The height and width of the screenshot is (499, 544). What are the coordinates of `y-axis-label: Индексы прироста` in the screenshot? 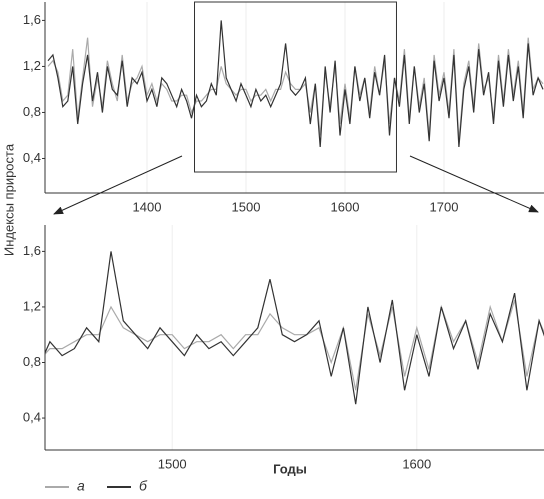 It's located at (8, 199).